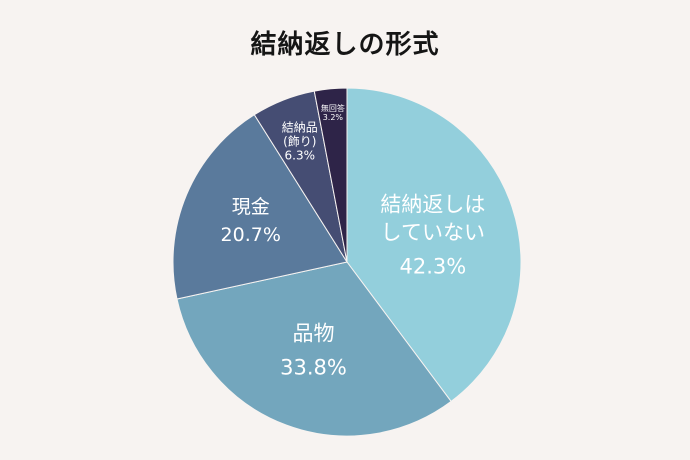 The image size is (690, 460). What do you see at coordinates (300, 156) in the screenshot?
I see `slice-percent-label: 6.3%` at bounding box center [300, 156].